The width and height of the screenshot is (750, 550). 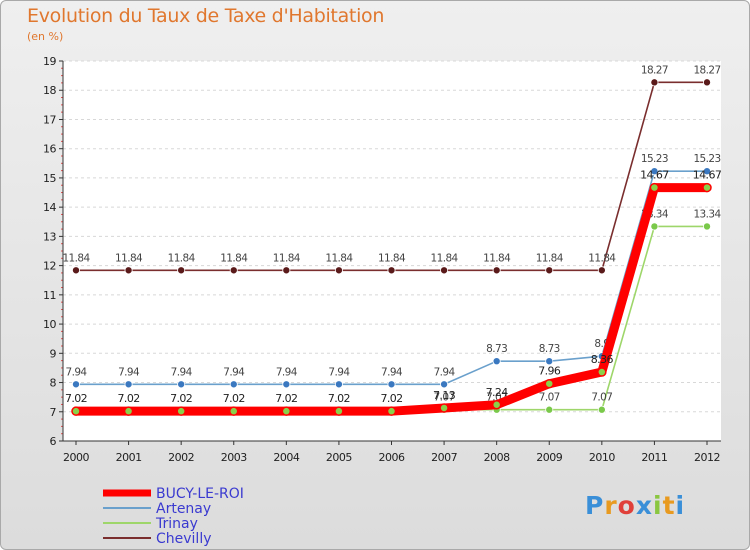 I want to click on logo-letter: o, so click(x=626, y=505).